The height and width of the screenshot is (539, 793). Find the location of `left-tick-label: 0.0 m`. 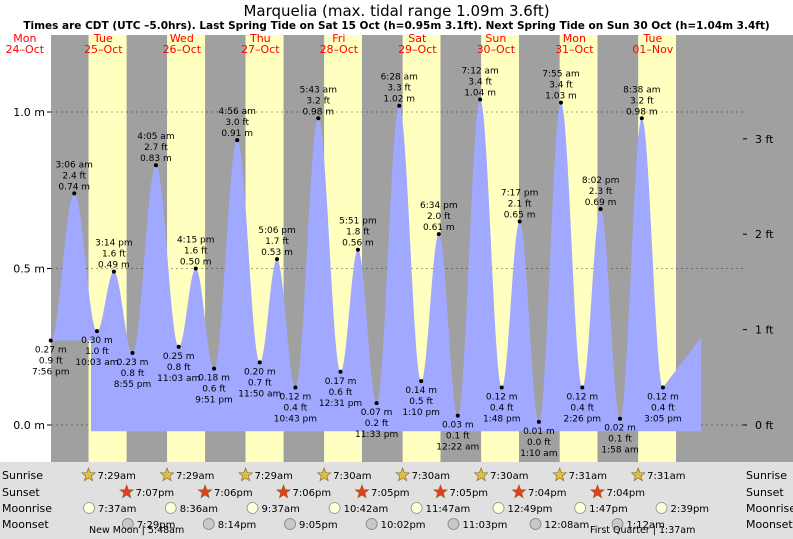

left-tick-label: 0.0 m is located at coordinates (29, 425).